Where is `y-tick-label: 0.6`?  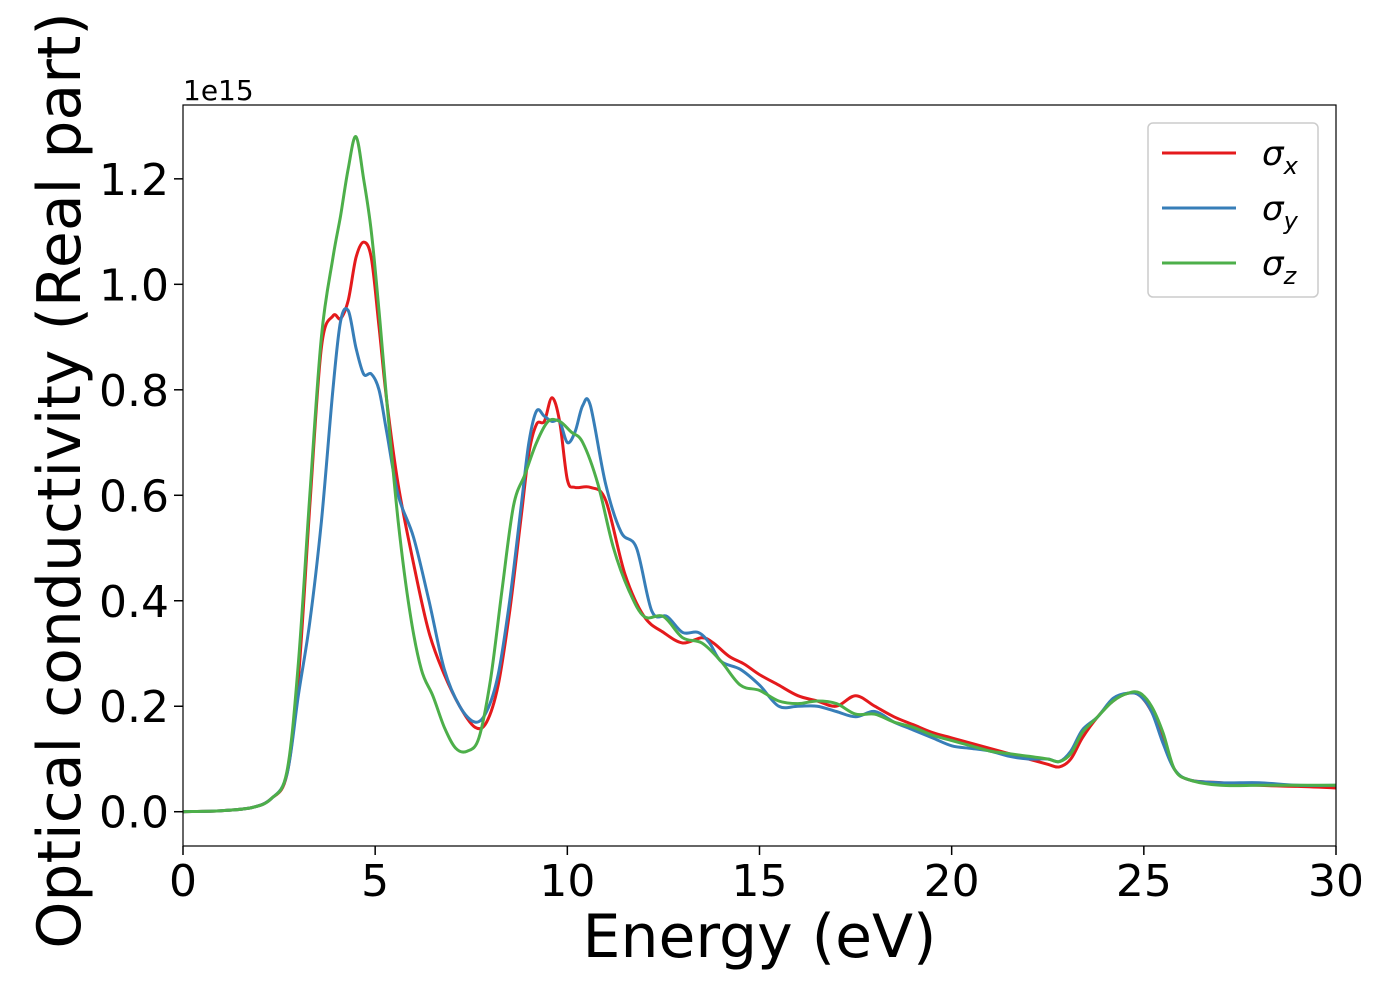 y-tick-label: 0.6 is located at coordinates (134, 496).